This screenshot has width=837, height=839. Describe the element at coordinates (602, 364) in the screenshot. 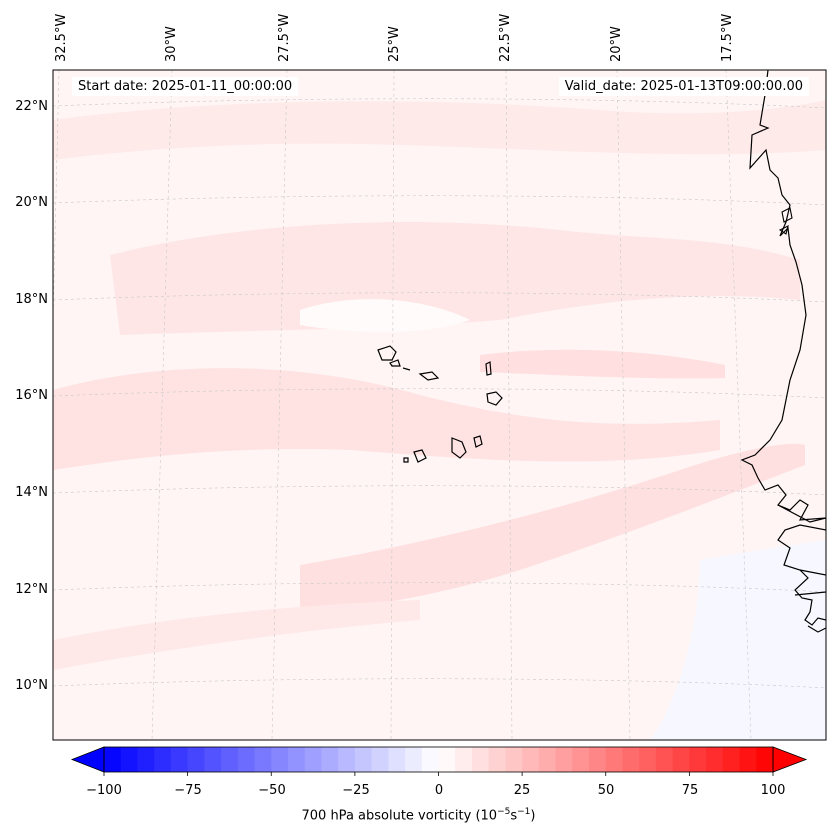

I see `vorticity-band-mid-east` at that location.